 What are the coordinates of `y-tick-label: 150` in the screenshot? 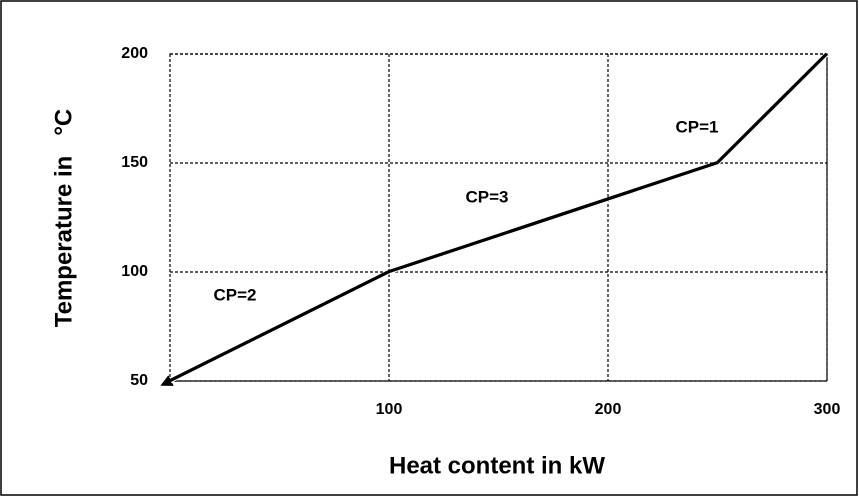 It's located at (134, 162).